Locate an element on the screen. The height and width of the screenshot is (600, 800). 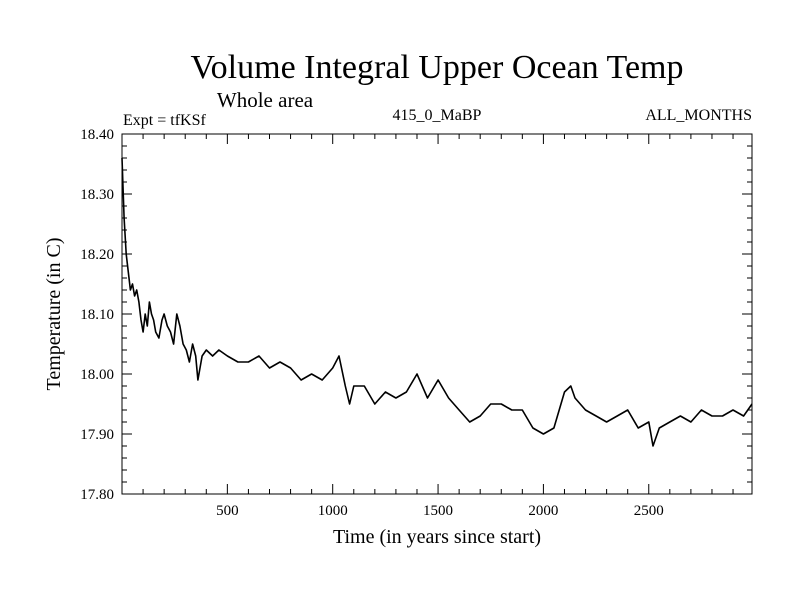
run-label: 415_0_MaBP is located at coordinates (437, 115).